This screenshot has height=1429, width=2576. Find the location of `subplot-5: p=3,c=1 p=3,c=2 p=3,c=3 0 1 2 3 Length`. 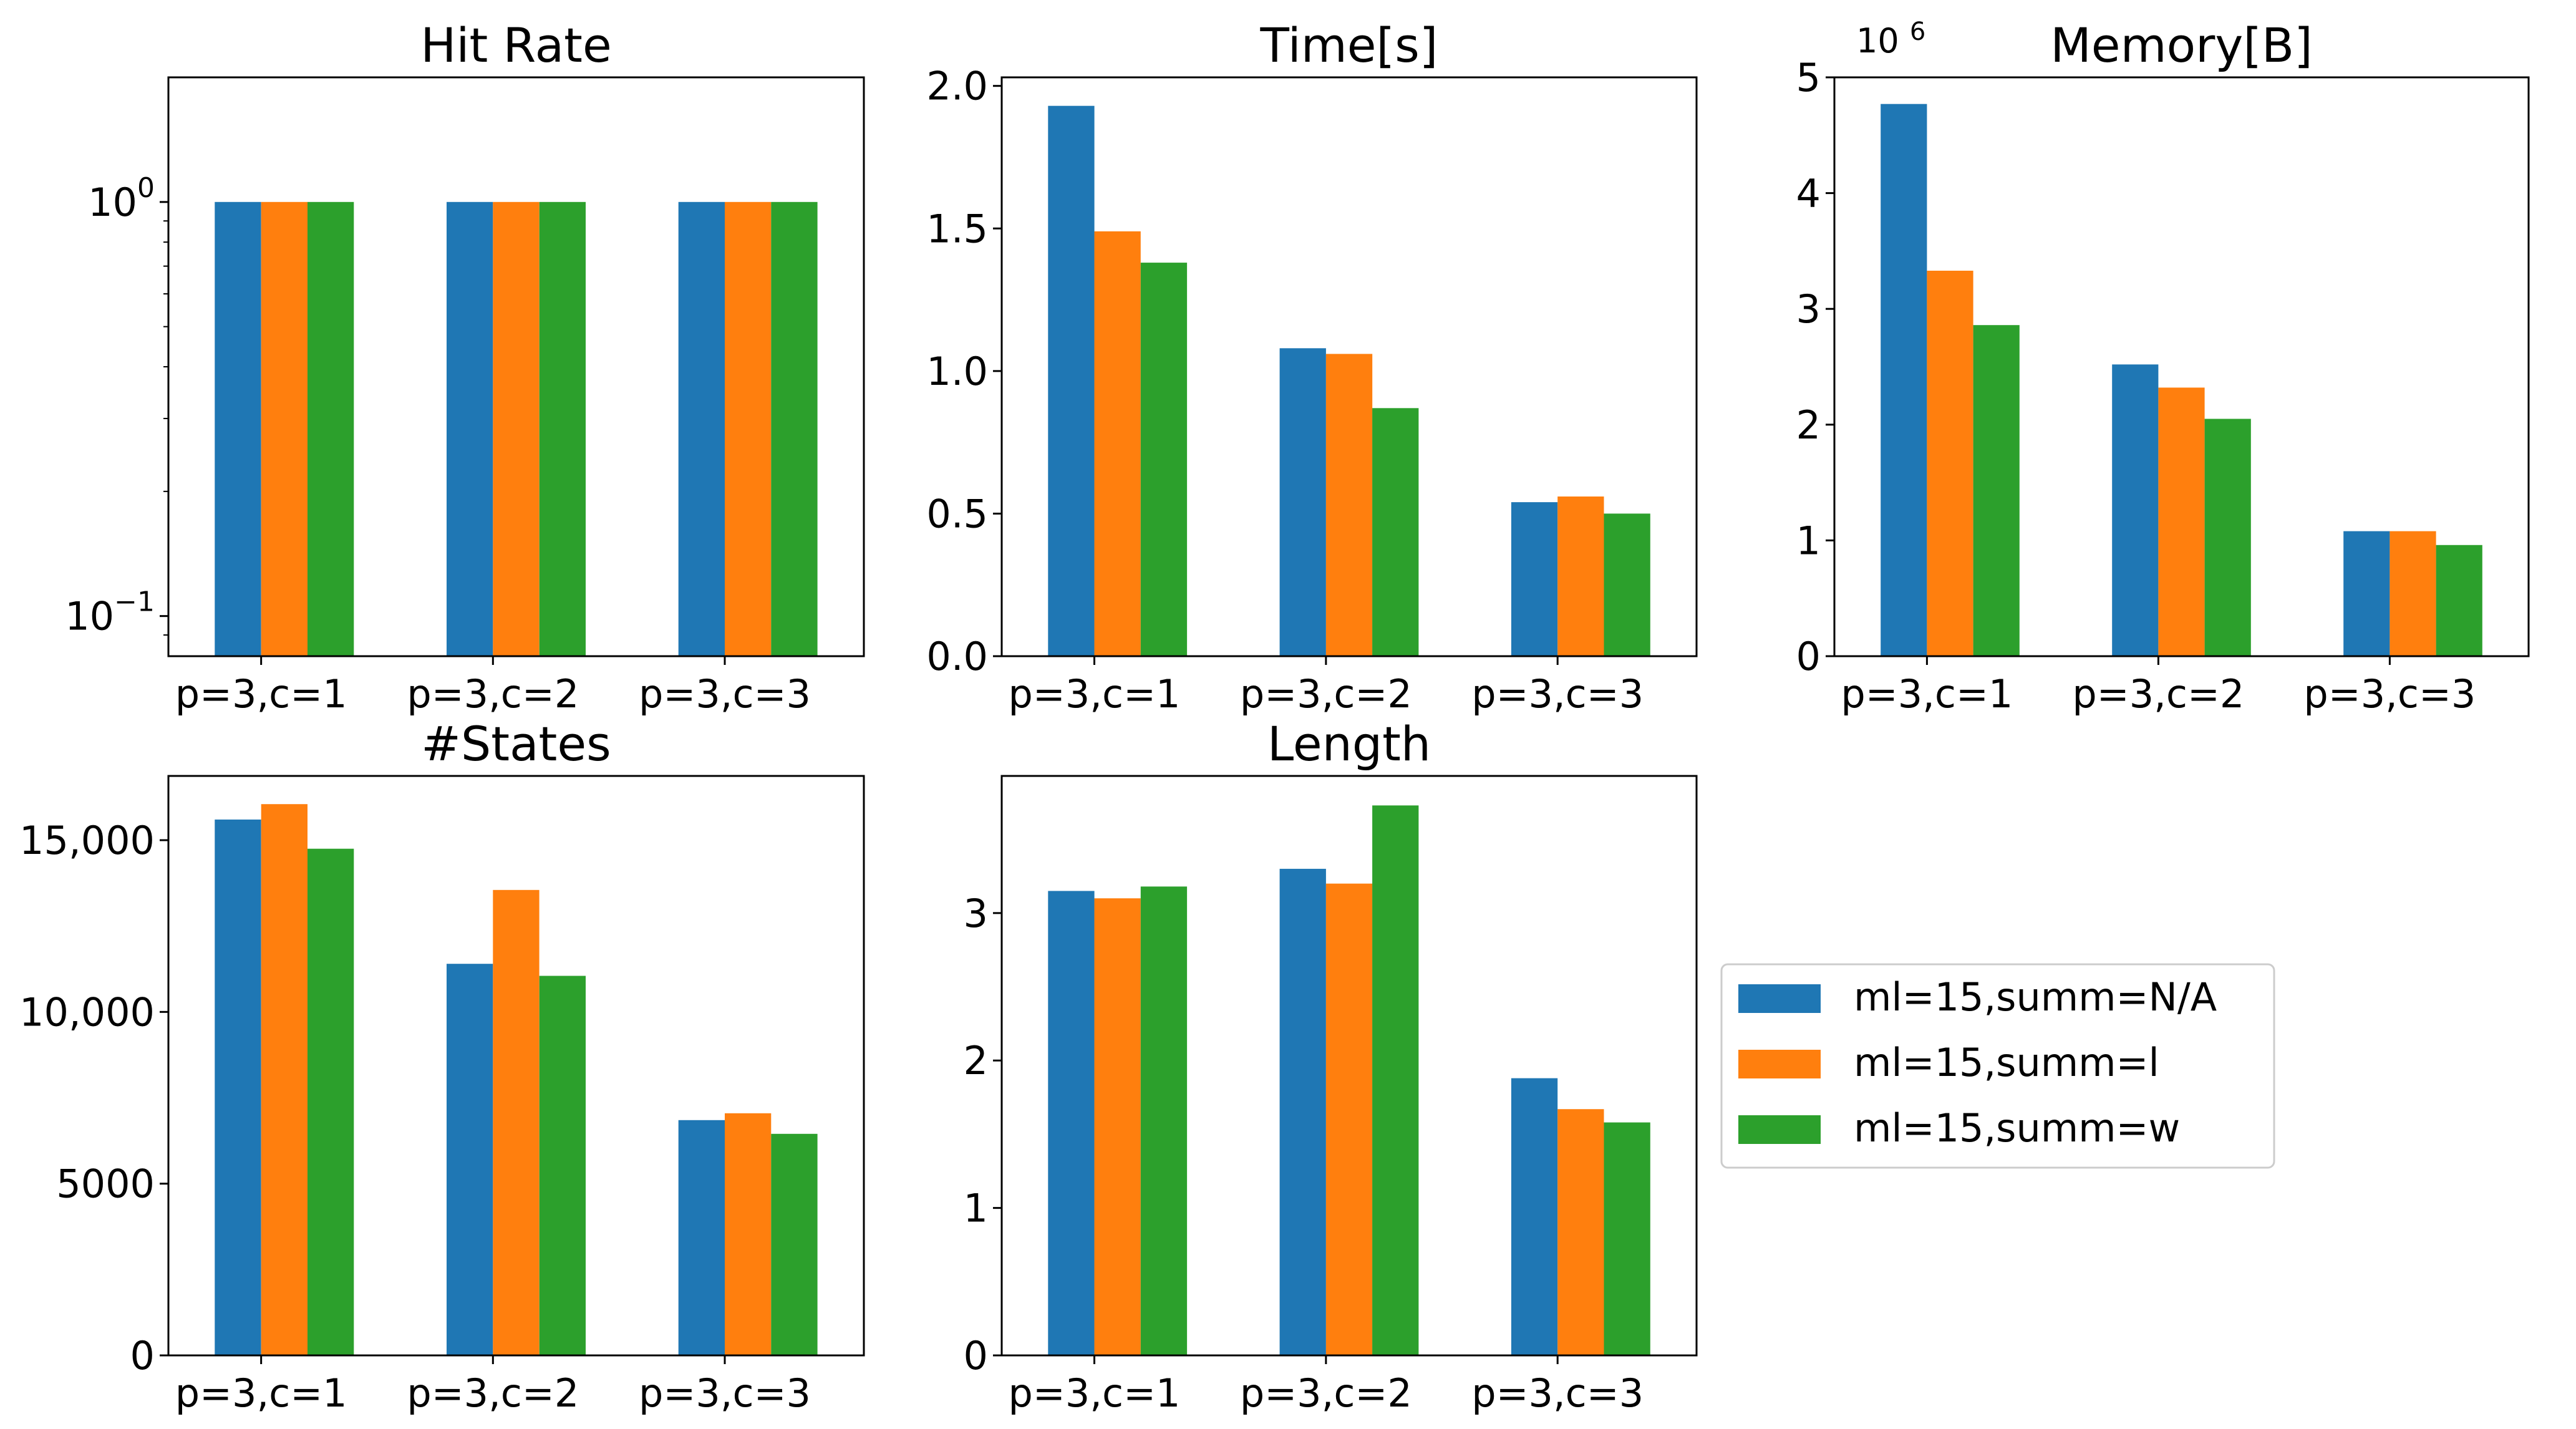

subplot-5: p=3,c=1 p=3,c=2 p=3,c=3 0 1 2 3 Length is located at coordinates (1331, 1066).